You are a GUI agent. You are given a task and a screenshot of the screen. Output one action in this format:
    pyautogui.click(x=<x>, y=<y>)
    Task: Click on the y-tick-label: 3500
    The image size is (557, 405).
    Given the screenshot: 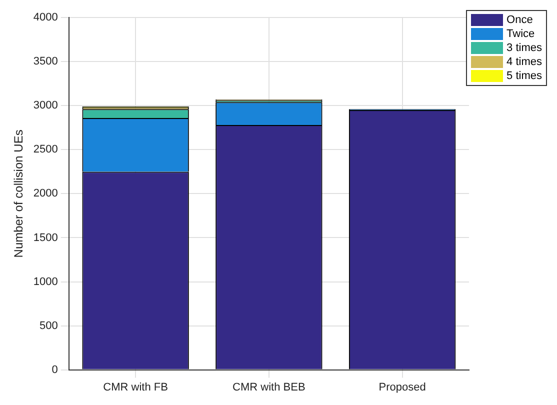 What is the action you would take?
    pyautogui.click(x=45, y=62)
    